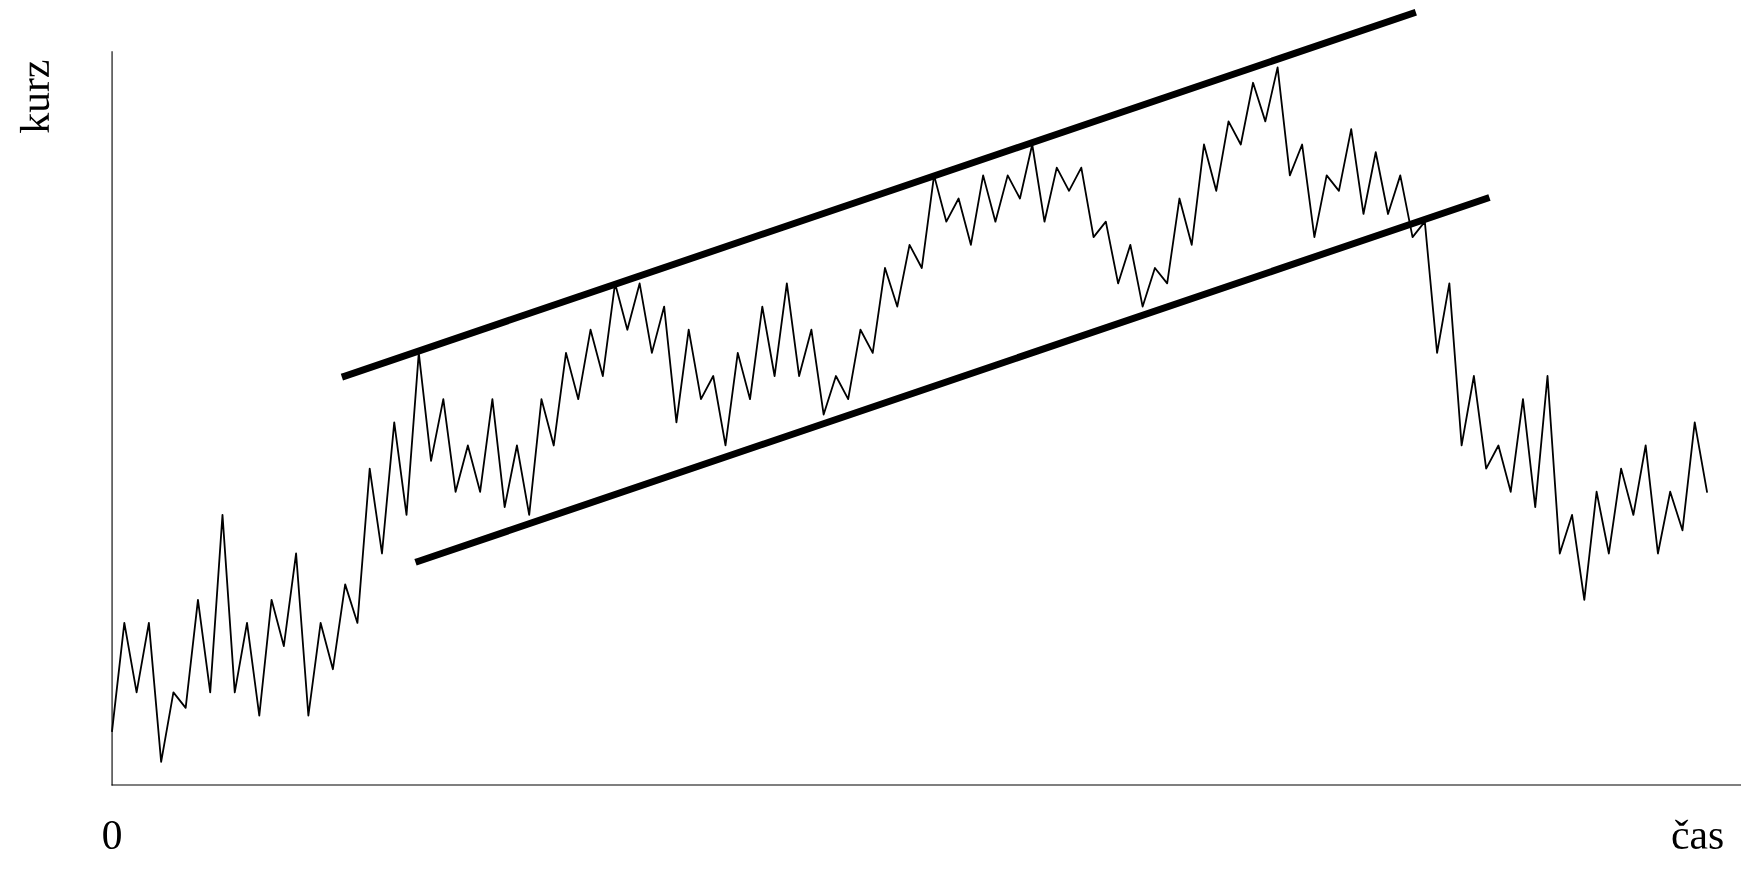  Describe the element at coordinates (112, 835) in the screenshot. I see `text: 0` at that location.